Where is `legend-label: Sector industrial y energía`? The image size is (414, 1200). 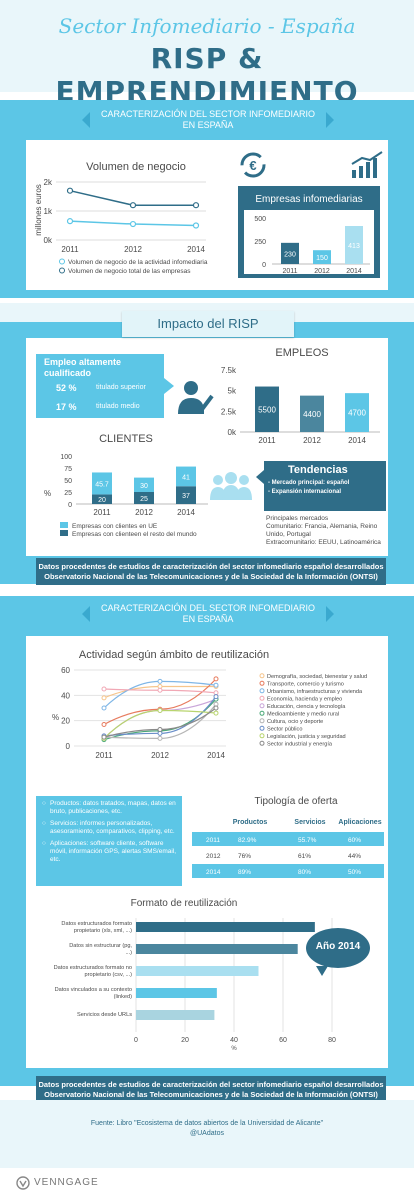
legend-label: Sector industrial y energía is located at coordinates (300, 745).